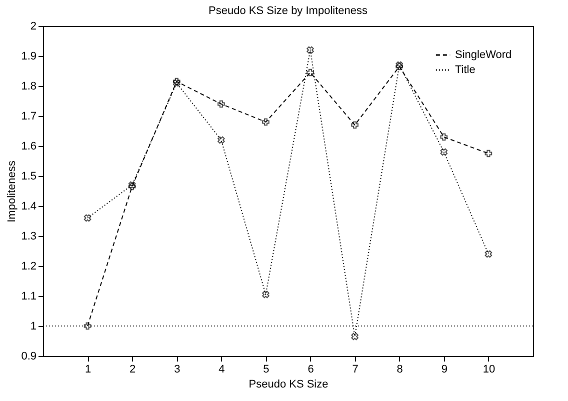  I want to click on x-axis-title: Pseudo KS Size, so click(288, 384).